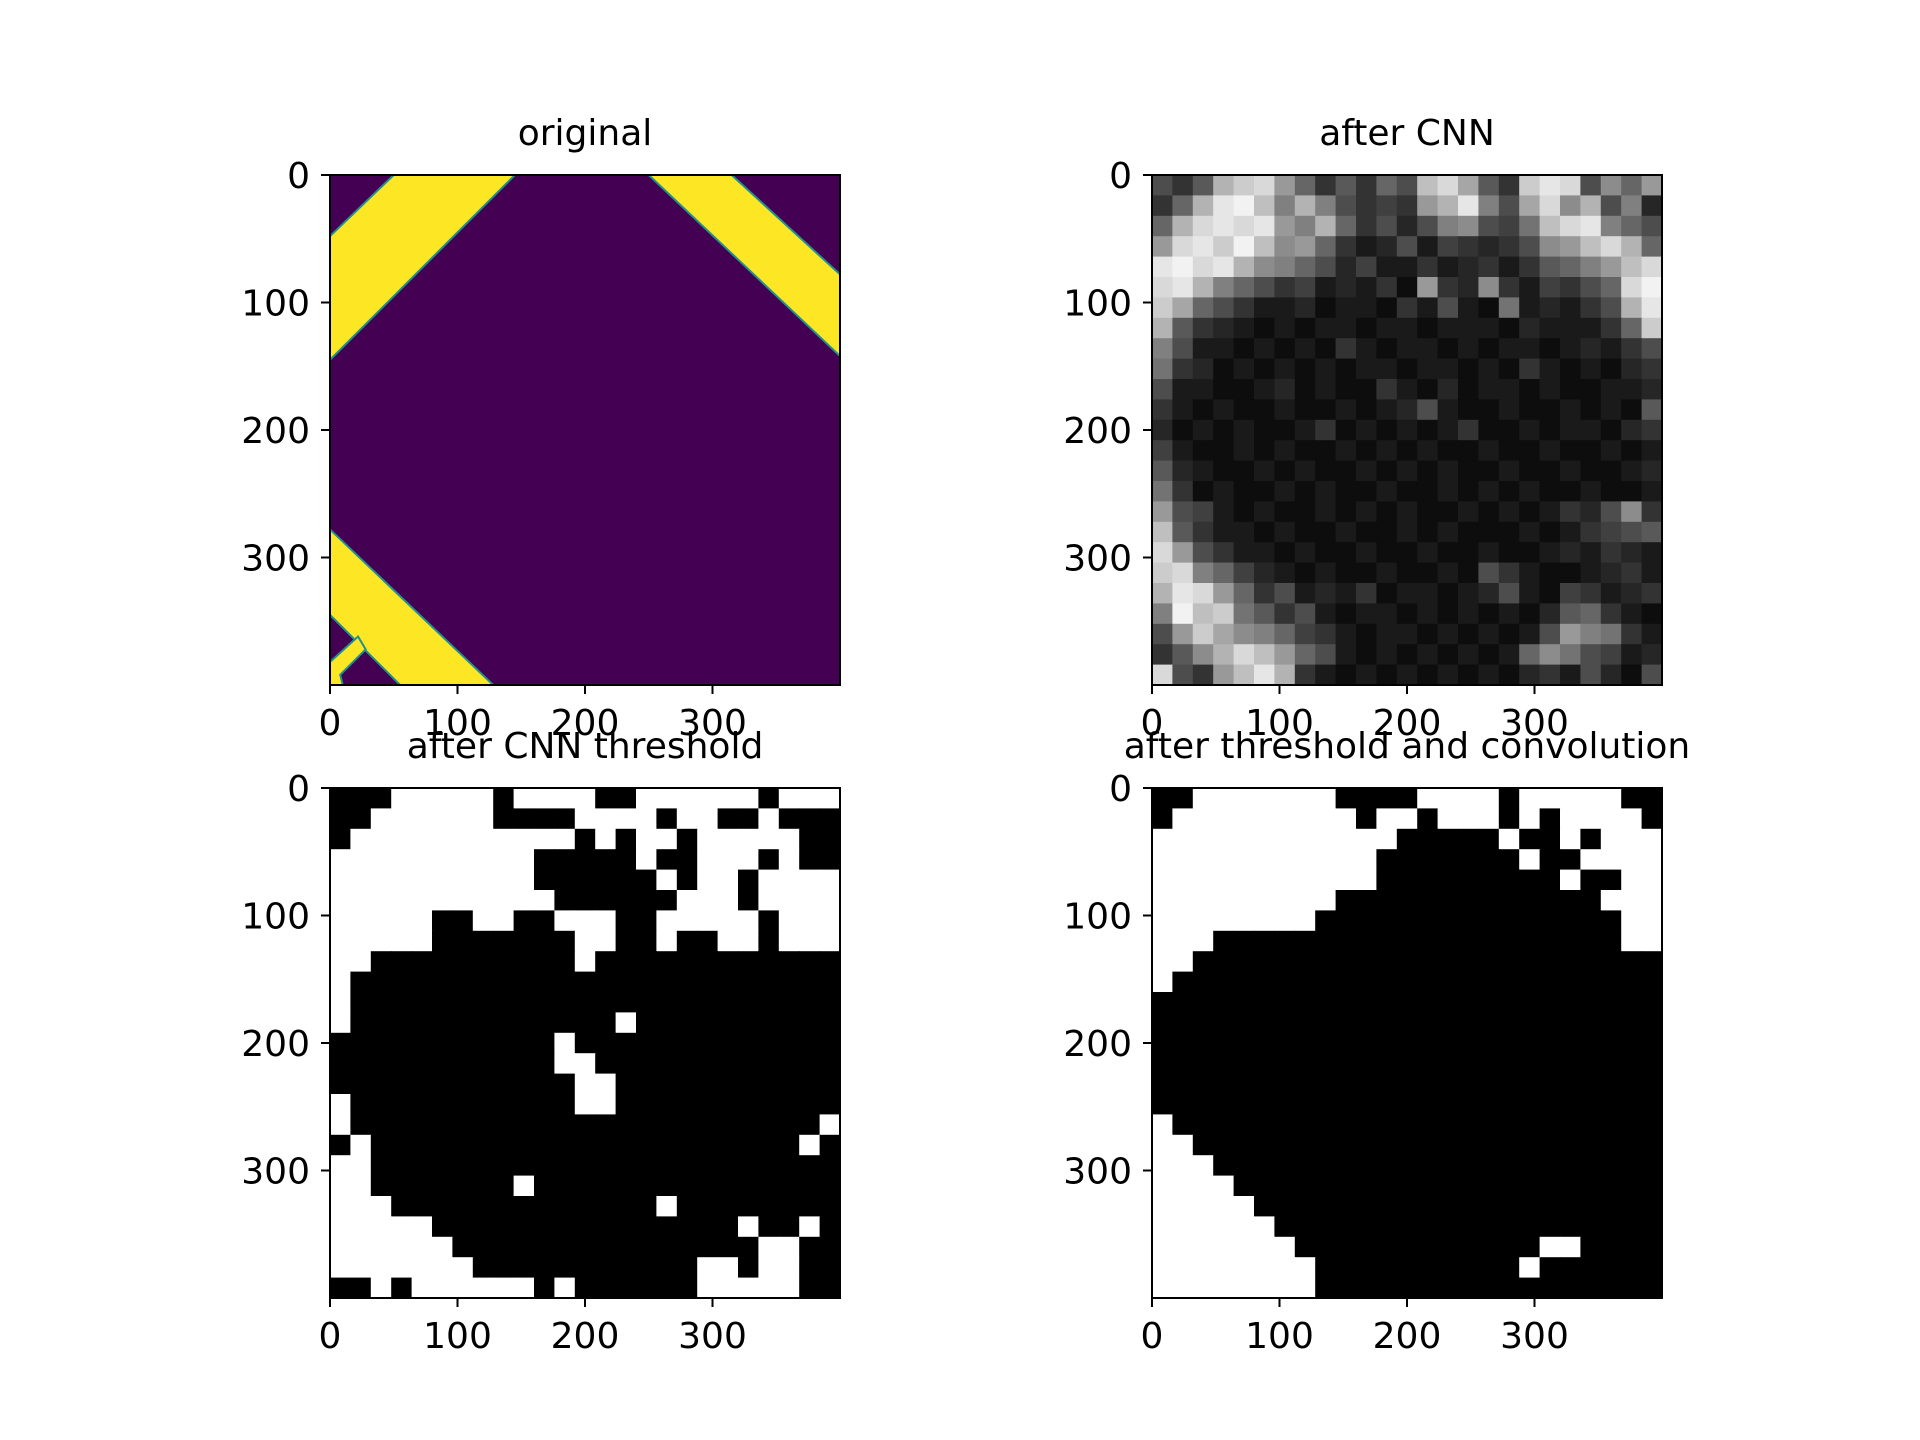 Image resolution: width=1920 pixels, height=1440 pixels. Describe the element at coordinates (275, 559) in the screenshot. I see `y-tick-label: 300` at that location.